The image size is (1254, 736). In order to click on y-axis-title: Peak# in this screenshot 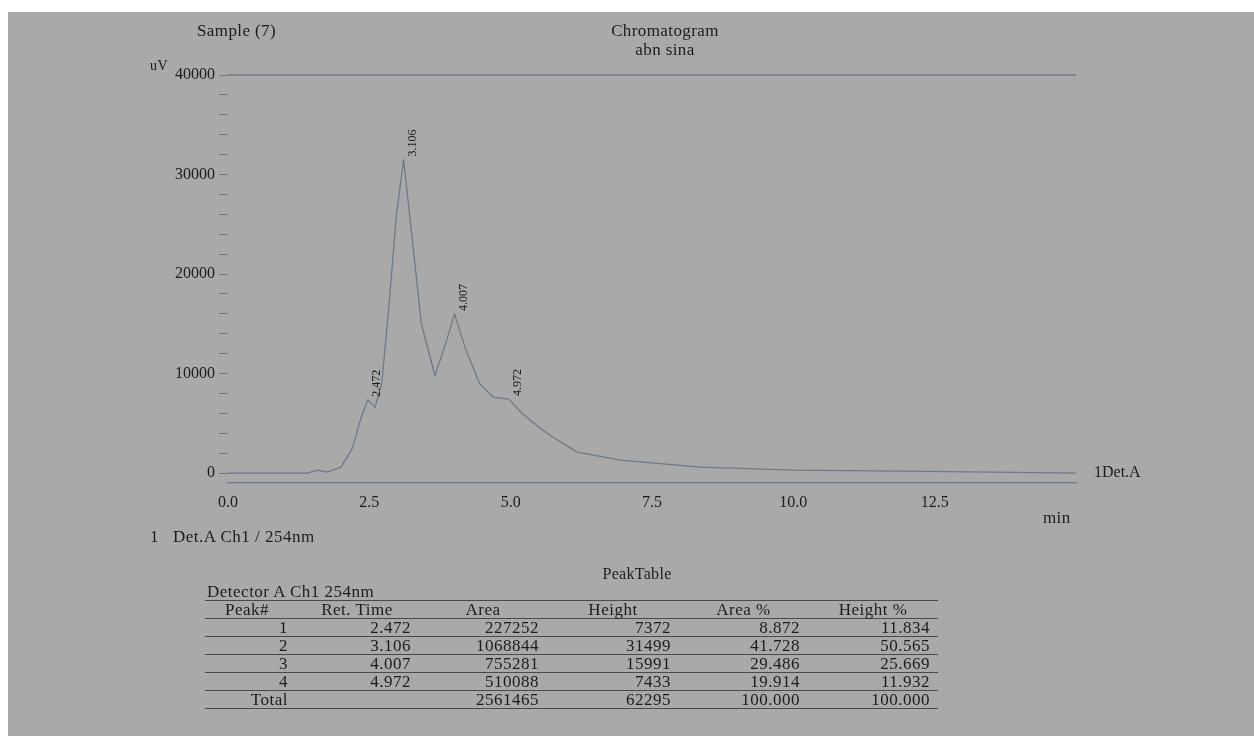, I will do `click(247, 609)`.